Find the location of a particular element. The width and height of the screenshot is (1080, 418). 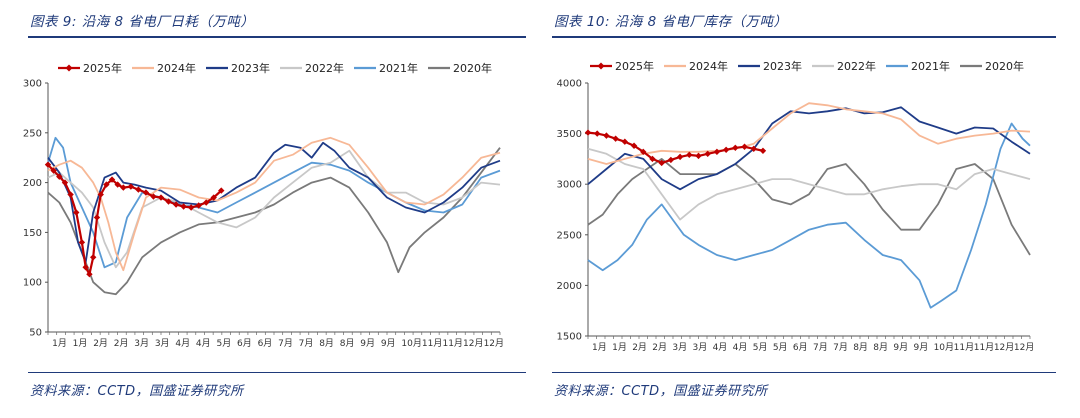

chart-title: 图表 9: 沿海 8 省电厂日耗（万吨） is located at coordinates (142, 22).